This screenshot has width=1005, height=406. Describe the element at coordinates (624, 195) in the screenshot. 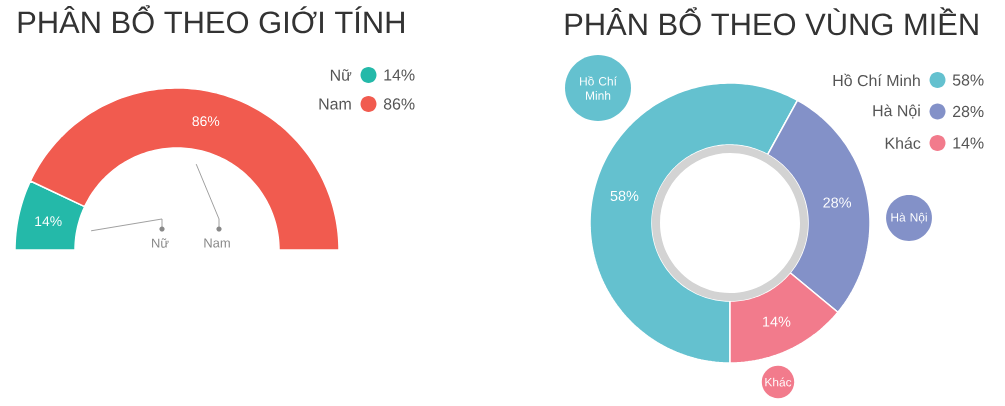

I see `data-label: 58%` at that location.